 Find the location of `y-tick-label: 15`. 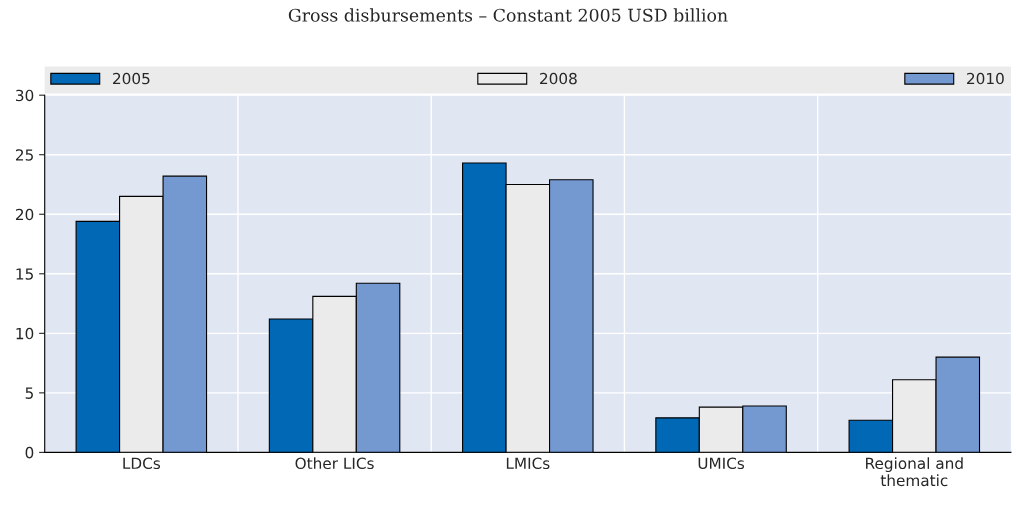

y-tick-label: 15 is located at coordinates (24, 274).